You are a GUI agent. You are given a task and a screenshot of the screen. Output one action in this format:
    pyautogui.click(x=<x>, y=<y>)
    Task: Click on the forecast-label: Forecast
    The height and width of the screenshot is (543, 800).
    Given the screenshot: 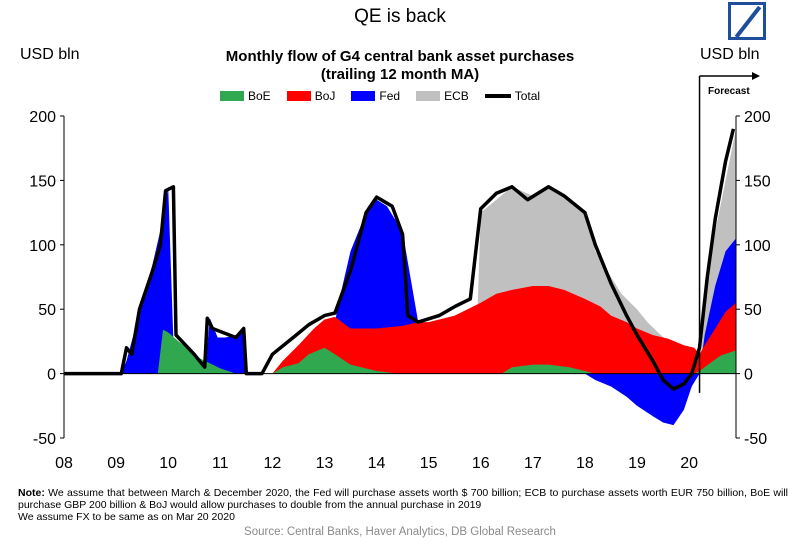 What is the action you would take?
    pyautogui.click(x=729, y=91)
    